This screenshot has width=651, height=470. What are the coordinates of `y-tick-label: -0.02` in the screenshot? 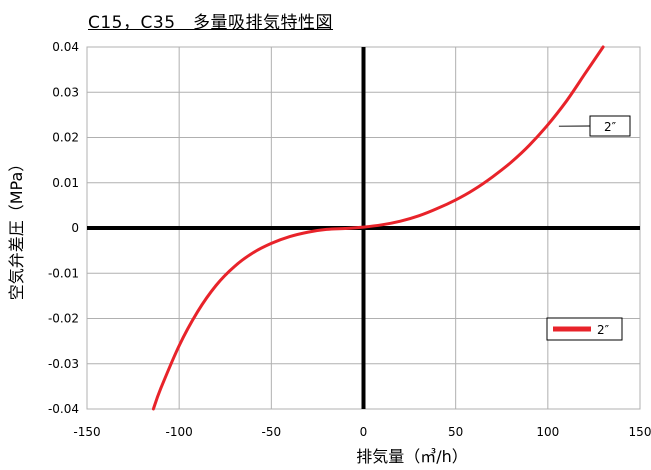 It's located at (63, 319).